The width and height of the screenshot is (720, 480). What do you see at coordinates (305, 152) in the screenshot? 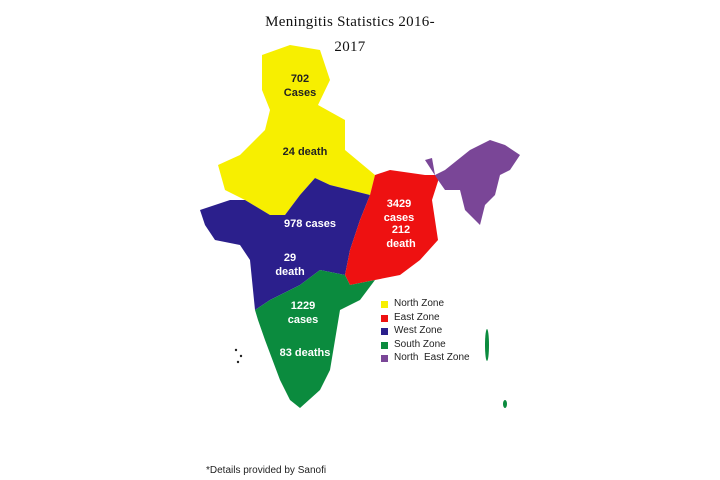
I see `zone-label: 24 death` at bounding box center [305, 152].